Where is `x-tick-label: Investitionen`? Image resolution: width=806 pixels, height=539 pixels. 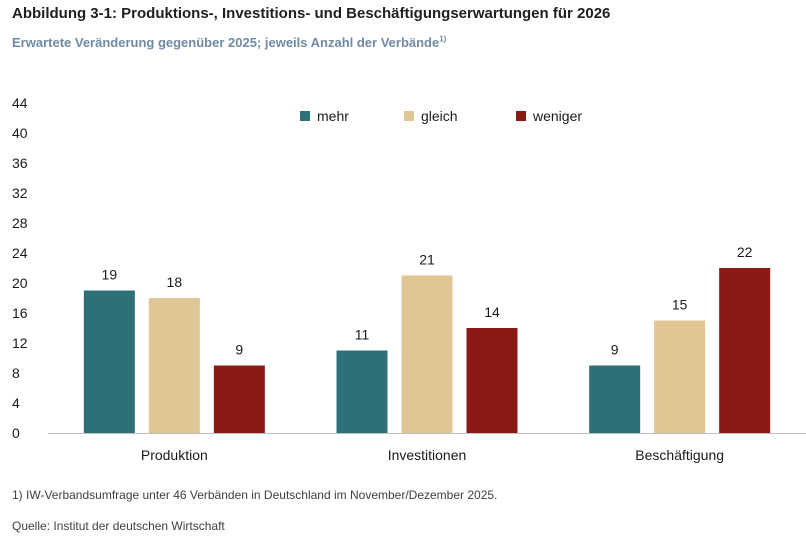
x-tick-label: Investitionen is located at coordinates (427, 455).